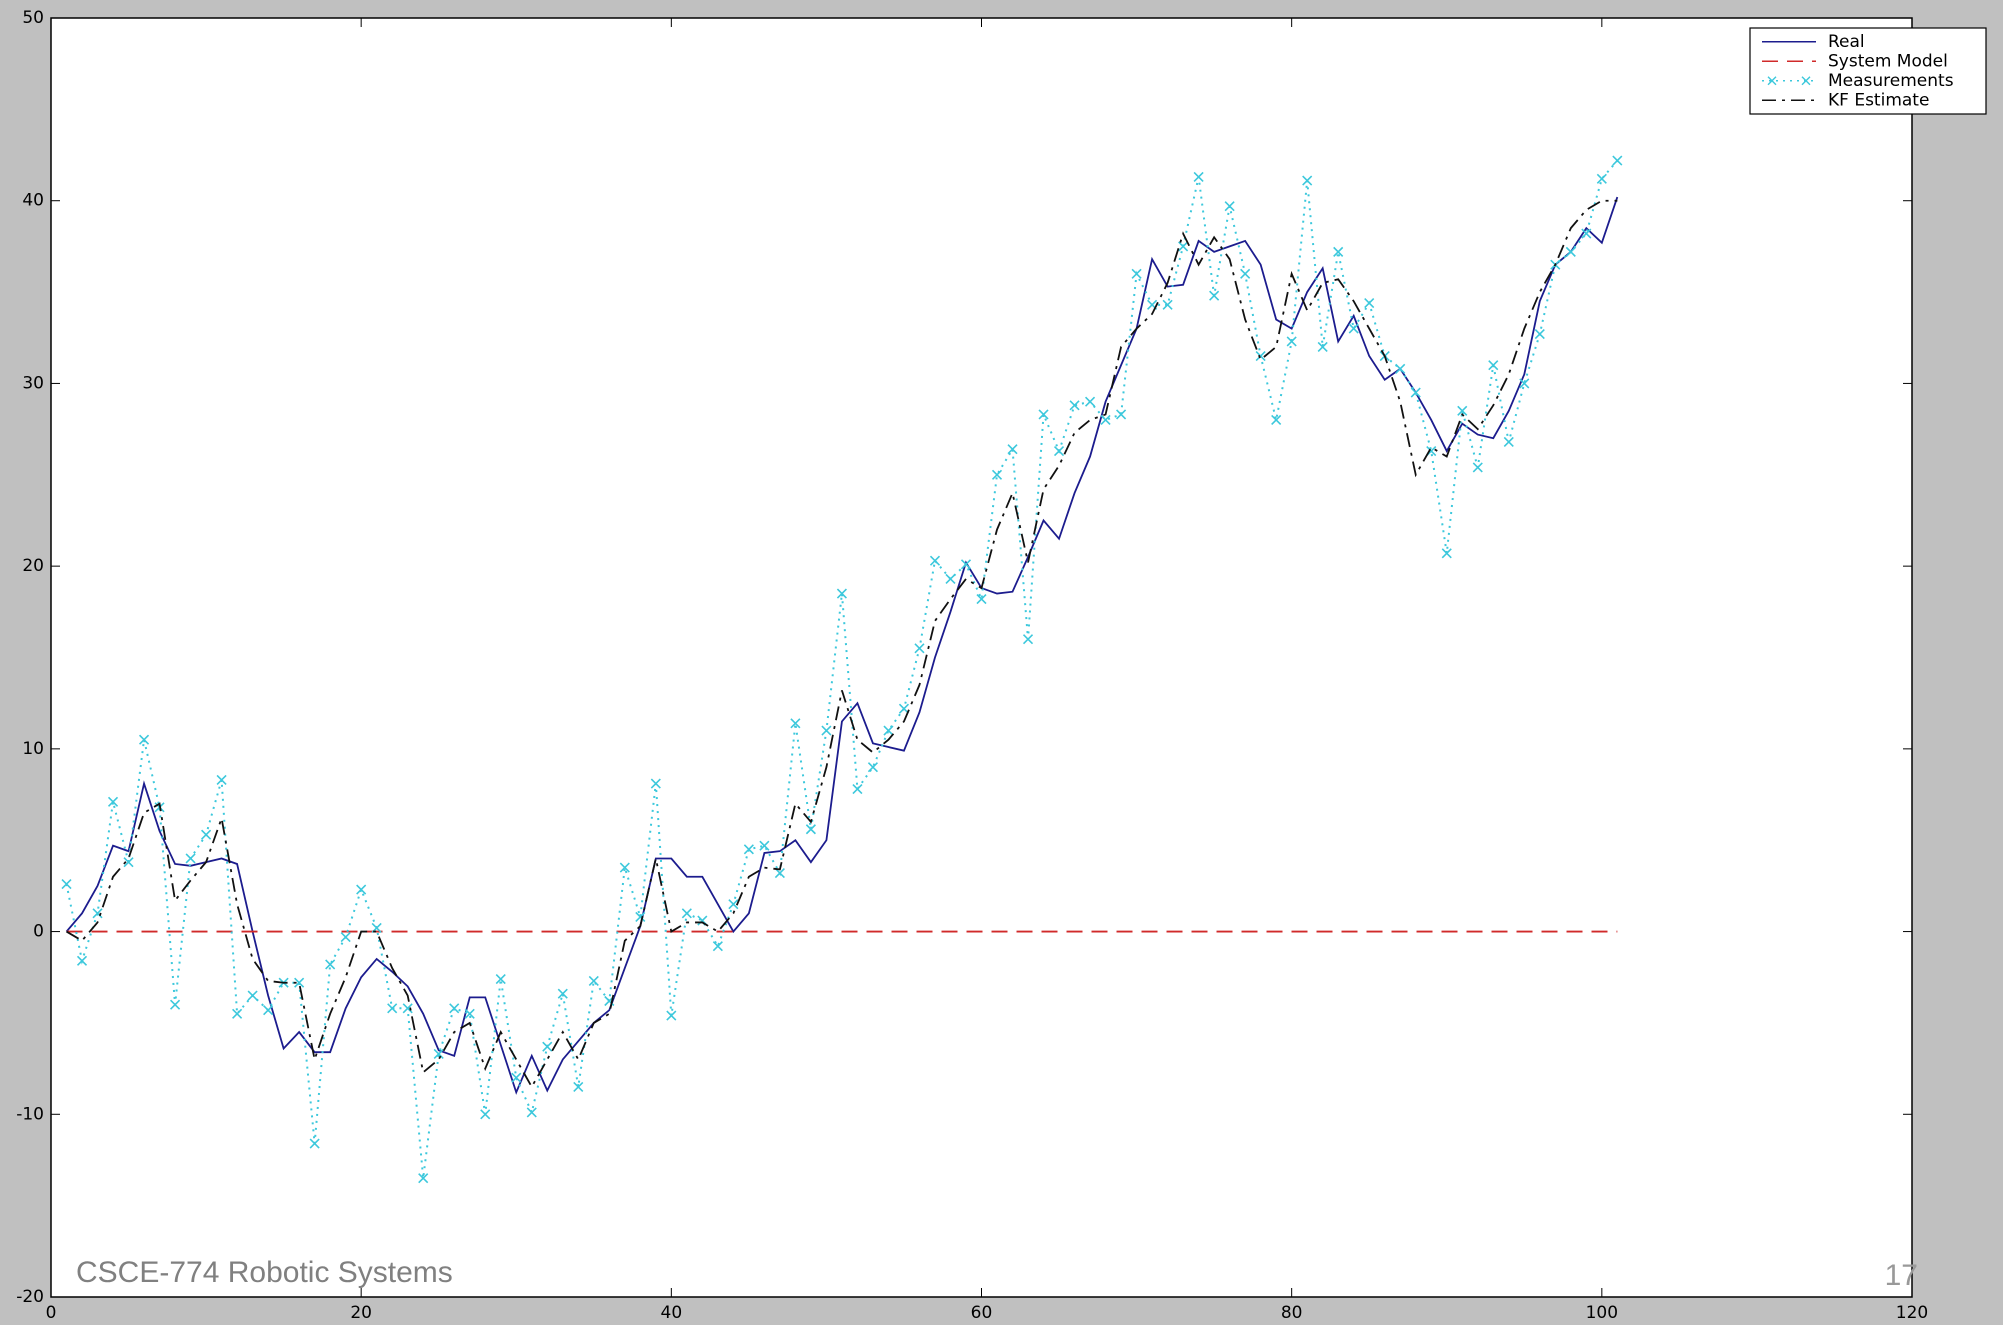 The image size is (2003, 1325). Describe the element at coordinates (33, 566) in the screenshot. I see `y-tick-label: 20` at that location.